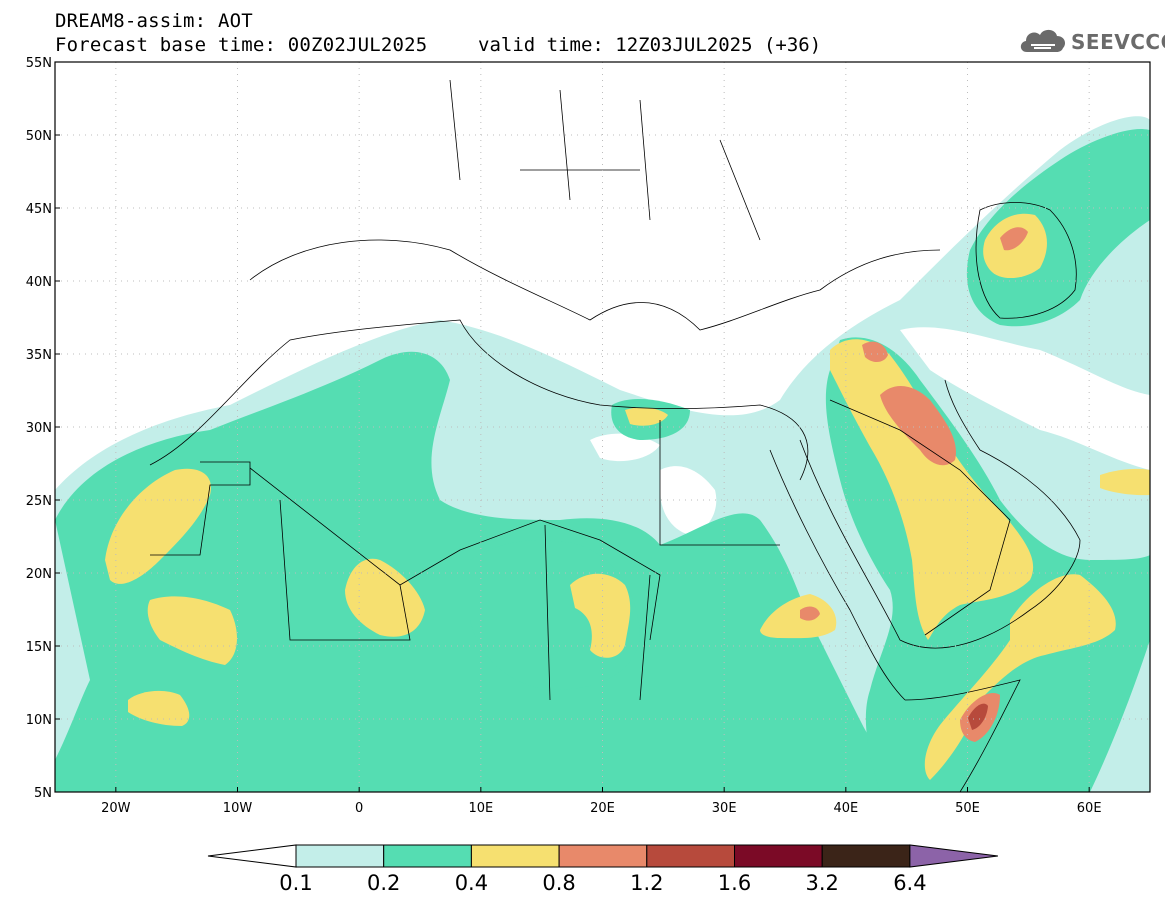 The width and height of the screenshot is (1165, 905). I want to click on aot-band-0.4-chad, so click(600, 615).